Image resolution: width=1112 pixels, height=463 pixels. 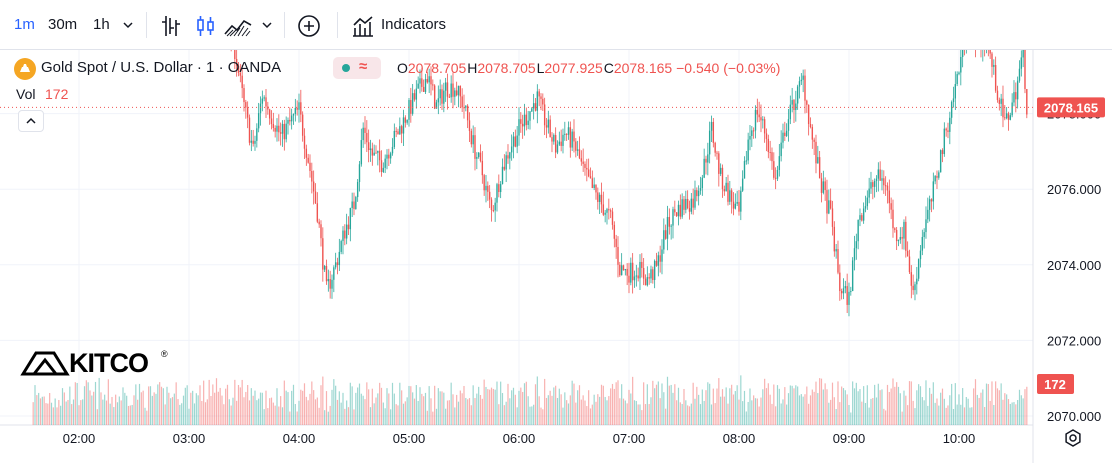 What do you see at coordinates (238, 26) in the screenshot?
I see `area-chart-type-icon` at bounding box center [238, 26].